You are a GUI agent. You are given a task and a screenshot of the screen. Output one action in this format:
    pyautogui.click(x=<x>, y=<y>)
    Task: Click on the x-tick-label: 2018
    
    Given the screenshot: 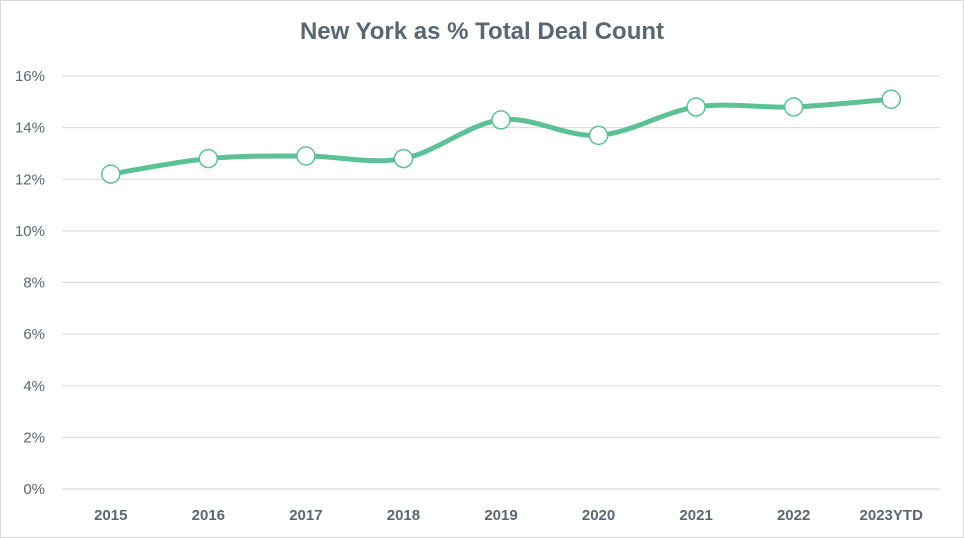 What is the action you would take?
    pyautogui.click(x=403, y=515)
    